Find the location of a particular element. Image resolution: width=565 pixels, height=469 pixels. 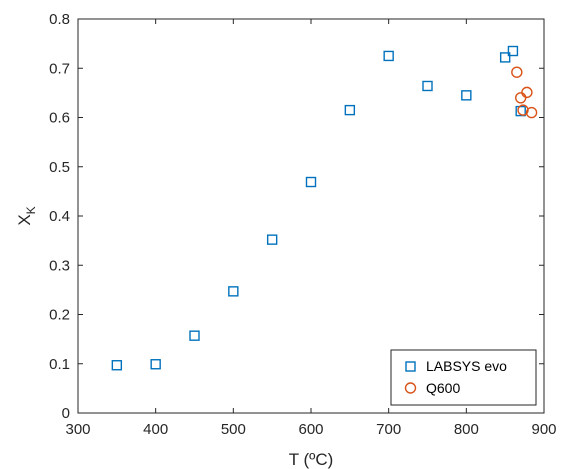

svg-text: XK is located at coordinates (26, 215).